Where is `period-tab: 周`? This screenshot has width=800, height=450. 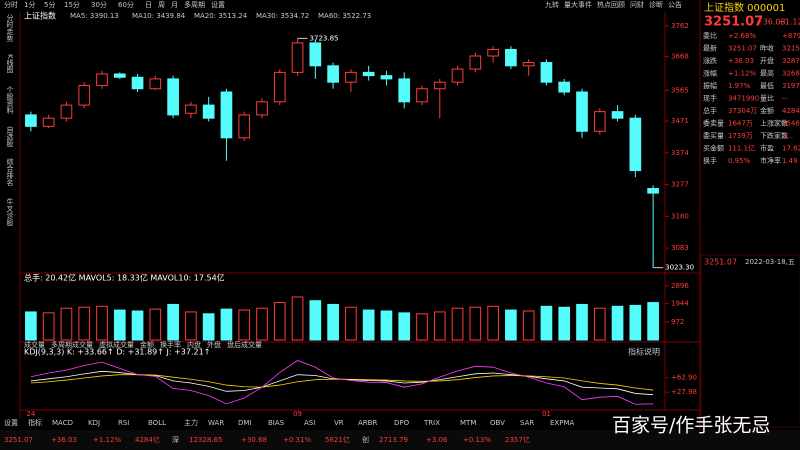
period-tab: 周 is located at coordinates (161, 5).